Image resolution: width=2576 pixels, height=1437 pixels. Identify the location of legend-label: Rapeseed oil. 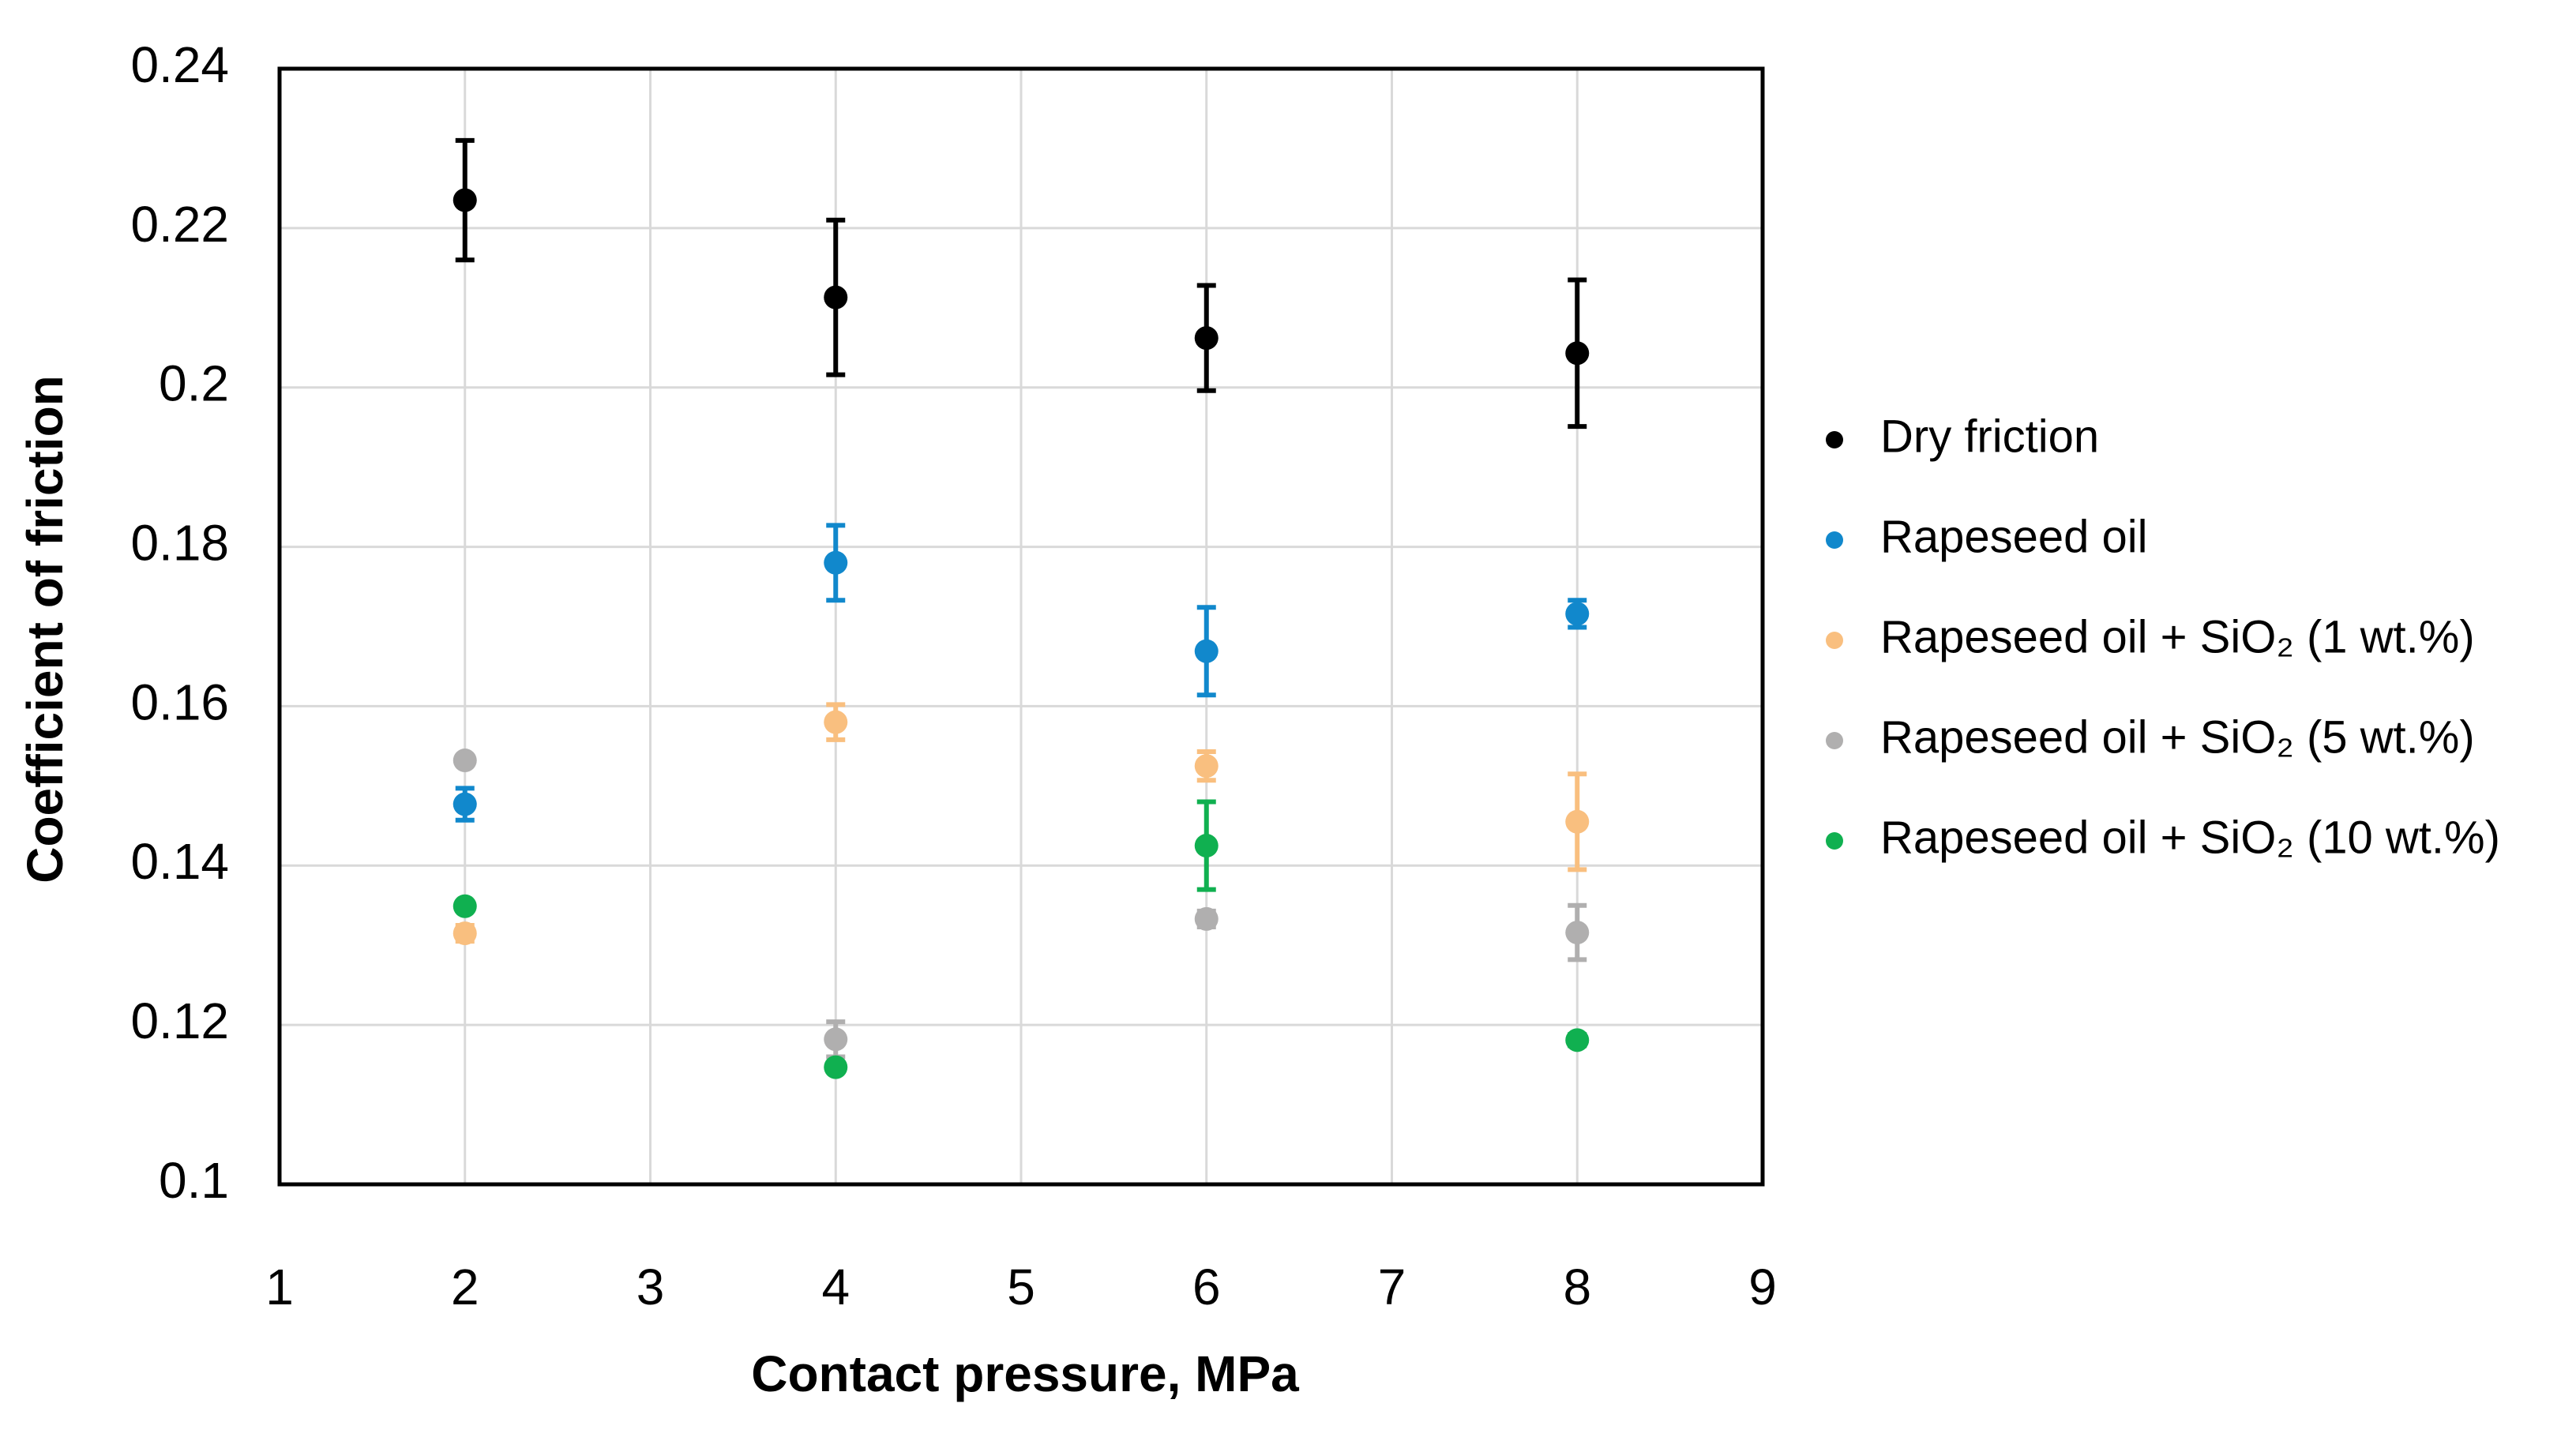
(2014, 536).